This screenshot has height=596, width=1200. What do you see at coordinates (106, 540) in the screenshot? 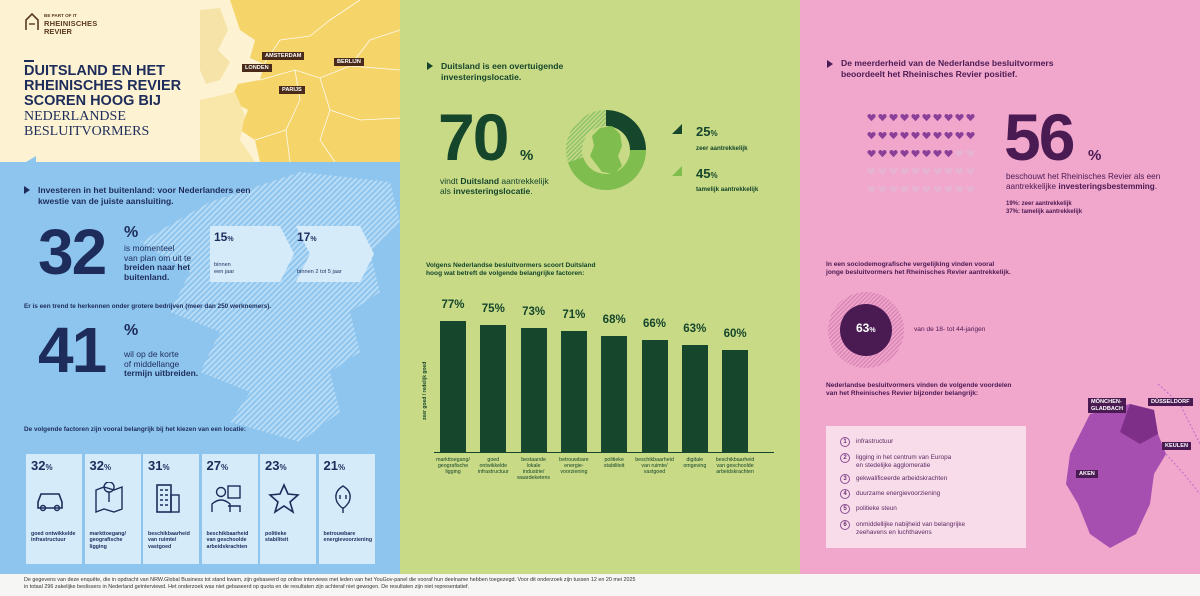
I see `factor-label-2: geografische` at bounding box center [106, 540].